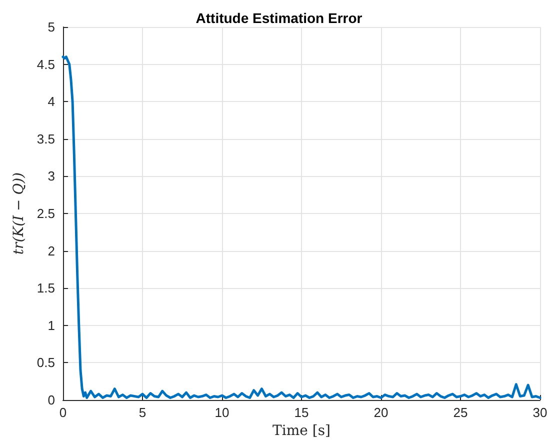  Describe the element at coordinates (45, 138) in the screenshot. I see `y-tick-label: 3.5` at that location.